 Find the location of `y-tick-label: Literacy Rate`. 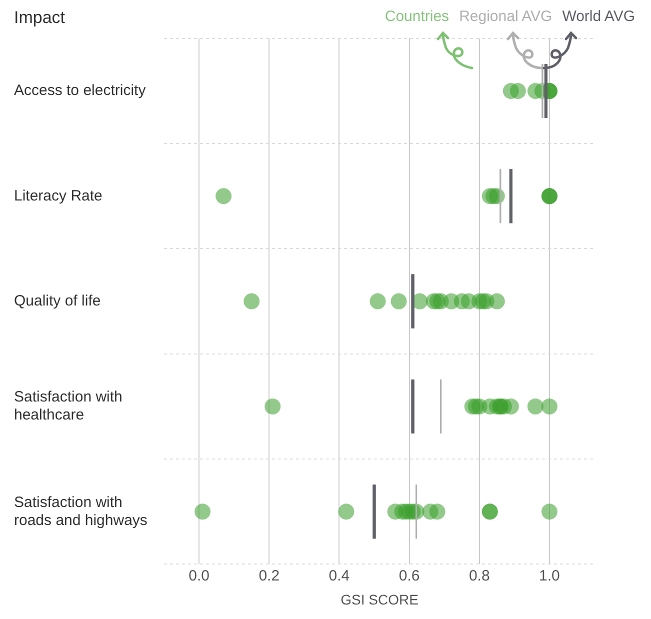

y-tick-label: Literacy Rate is located at coordinates (58, 195).